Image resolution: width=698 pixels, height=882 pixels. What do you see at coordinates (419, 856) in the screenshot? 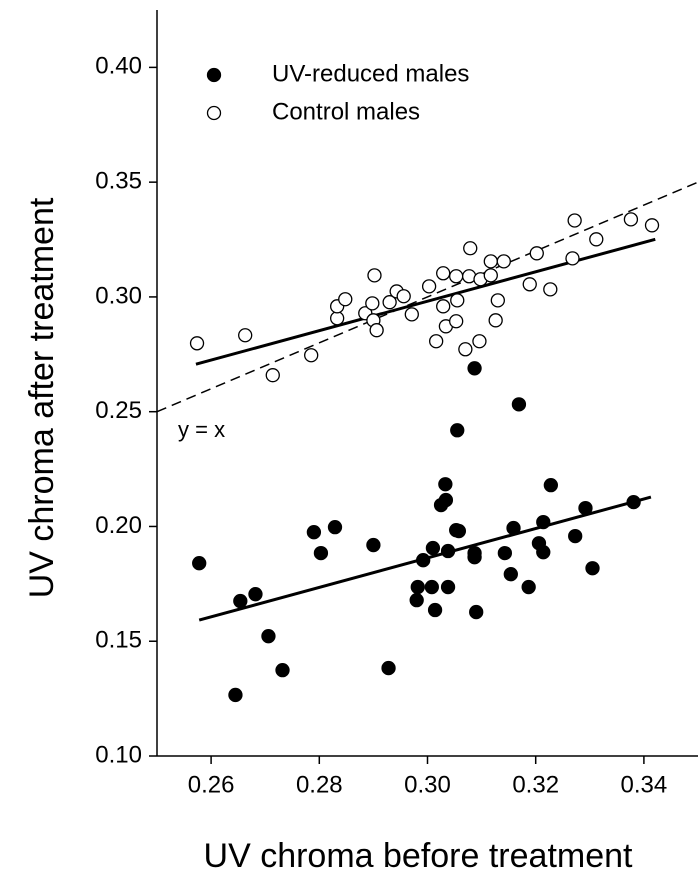
I see `x-axis-title: UV chroma before treatment` at bounding box center [419, 856].